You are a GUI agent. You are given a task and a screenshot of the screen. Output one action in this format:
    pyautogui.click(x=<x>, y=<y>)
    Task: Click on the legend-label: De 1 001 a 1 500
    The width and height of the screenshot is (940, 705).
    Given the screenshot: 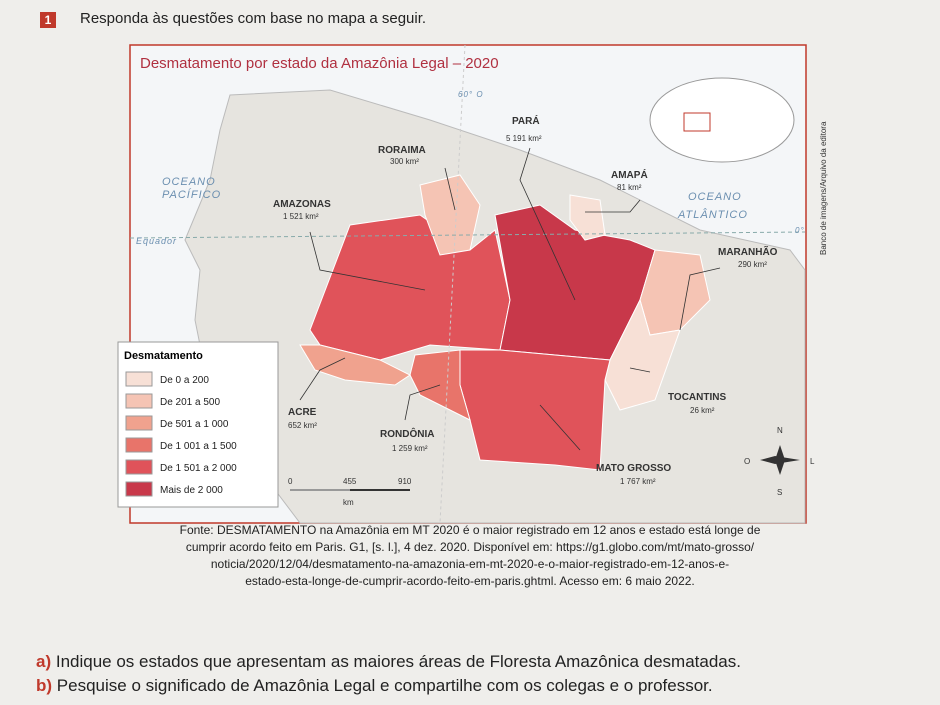 What is the action you would take?
    pyautogui.click(x=198, y=446)
    